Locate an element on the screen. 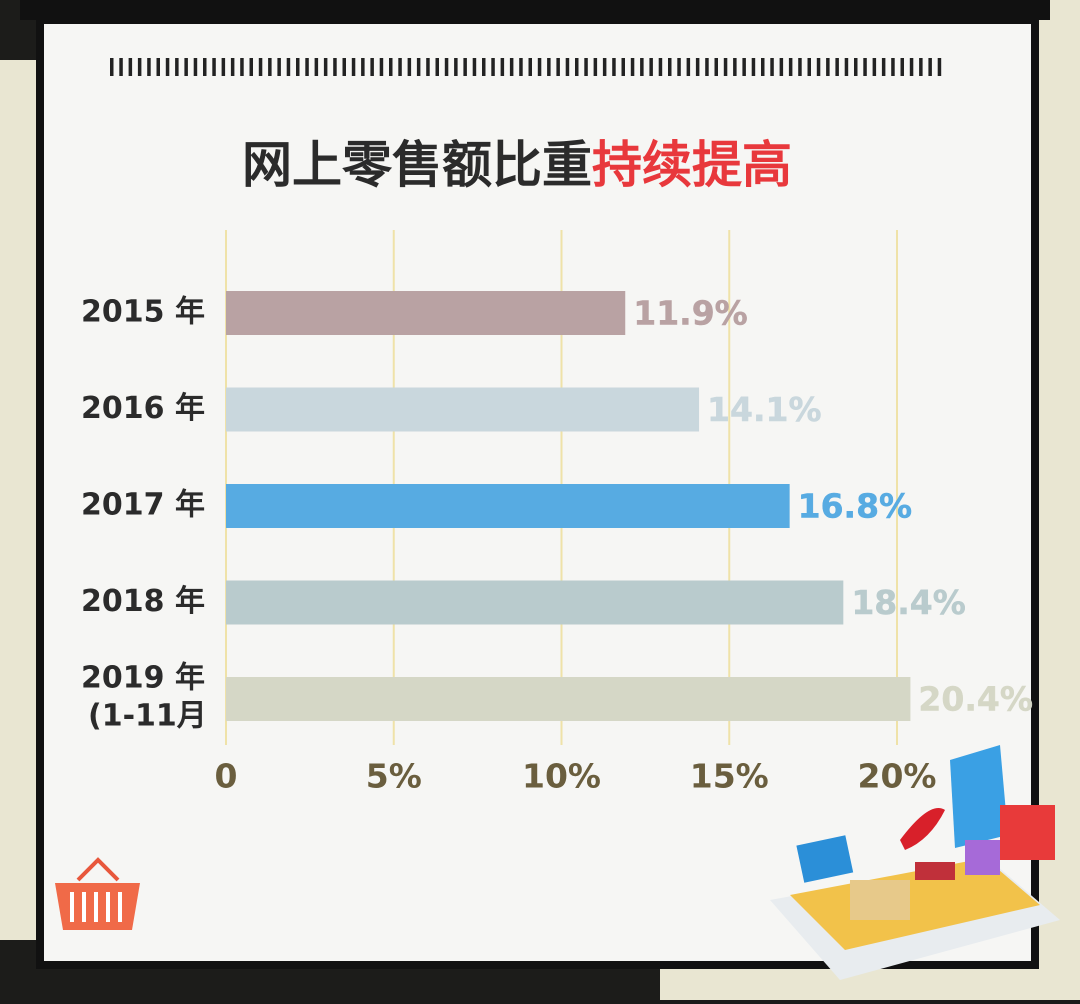 The height and width of the screenshot is (1004, 1080). basket is located at coordinates (97, 893).